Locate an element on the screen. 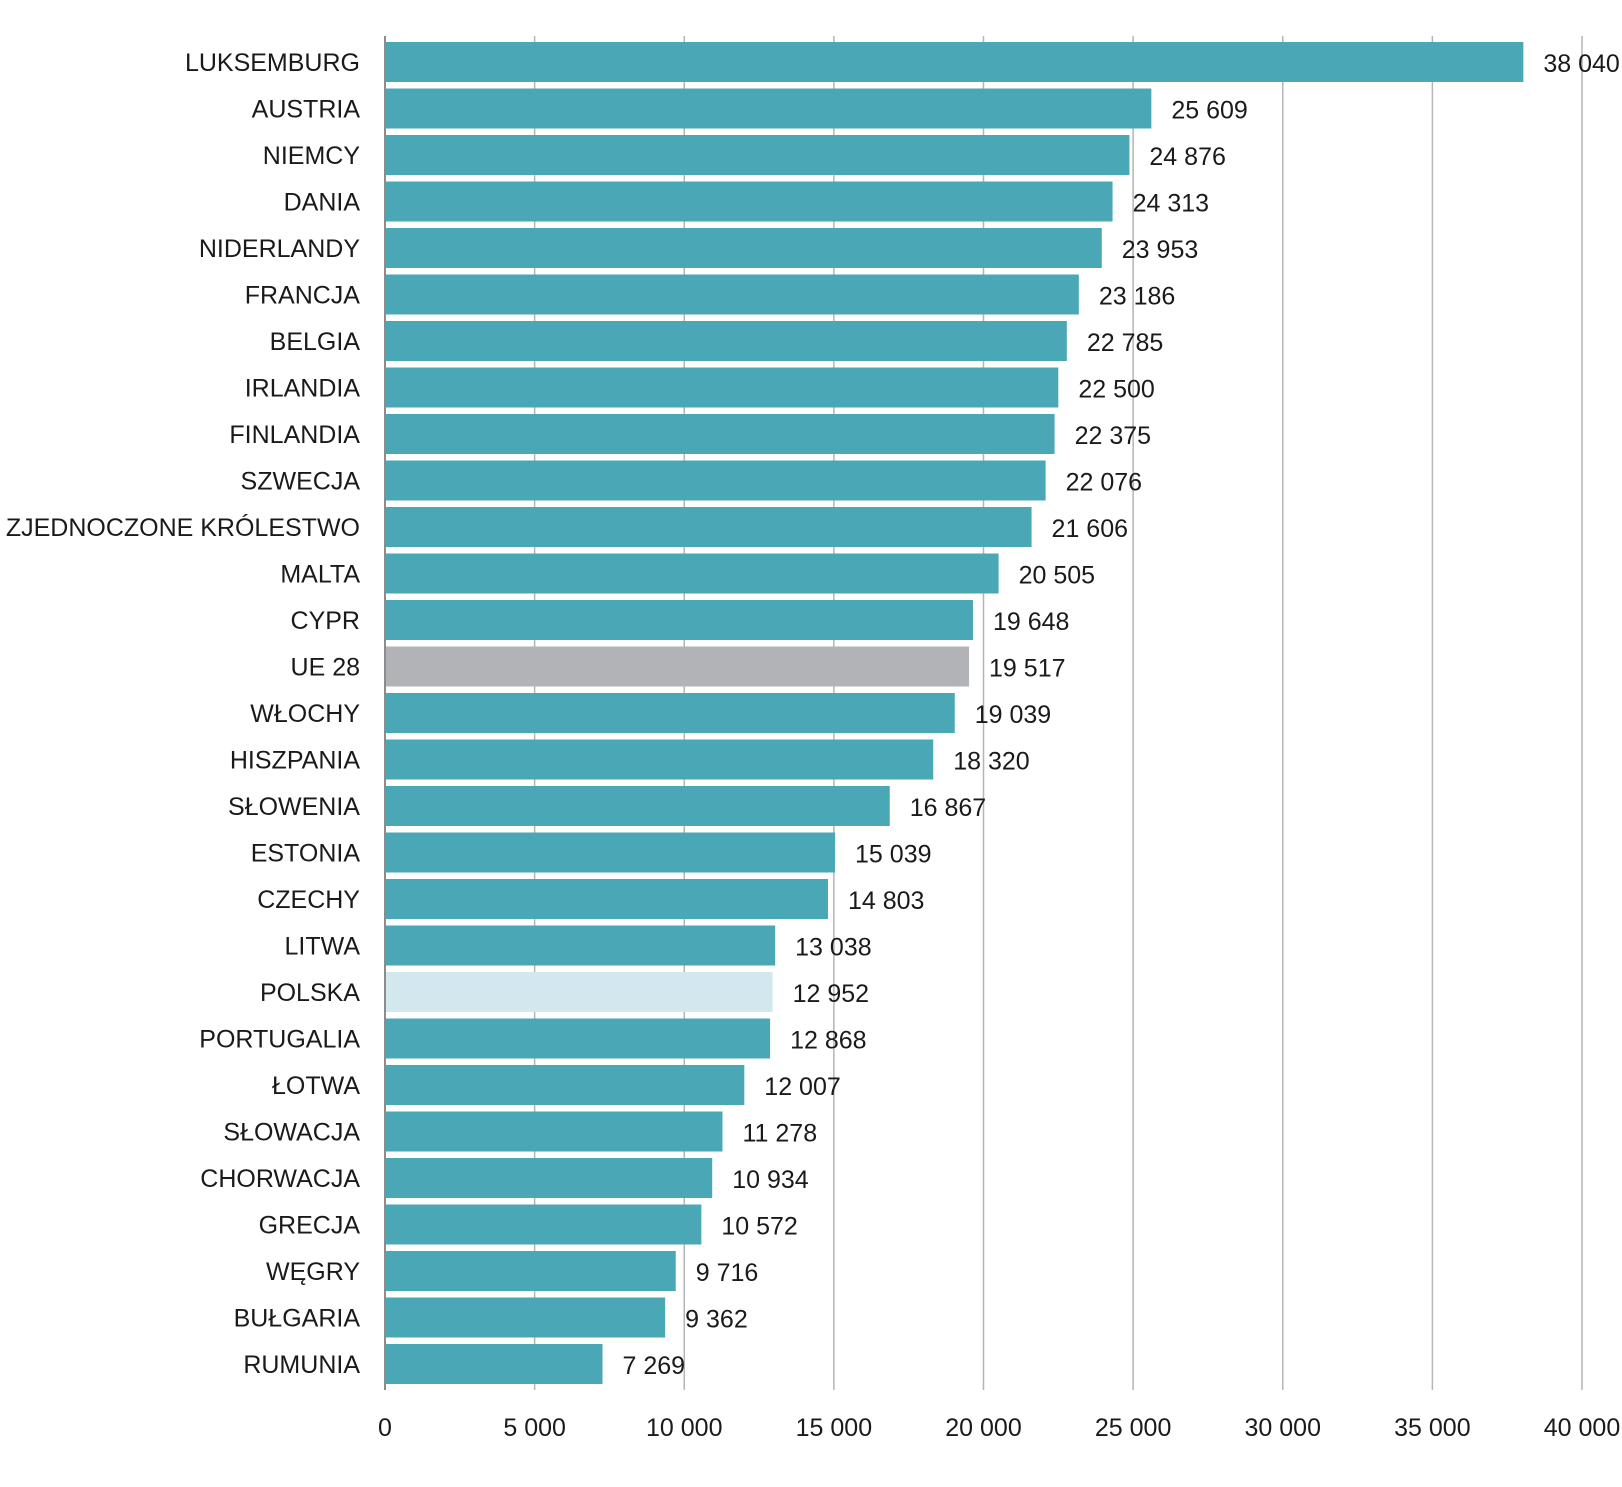 The image size is (1622, 1487). bar-hiszpania is located at coordinates (659, 759).